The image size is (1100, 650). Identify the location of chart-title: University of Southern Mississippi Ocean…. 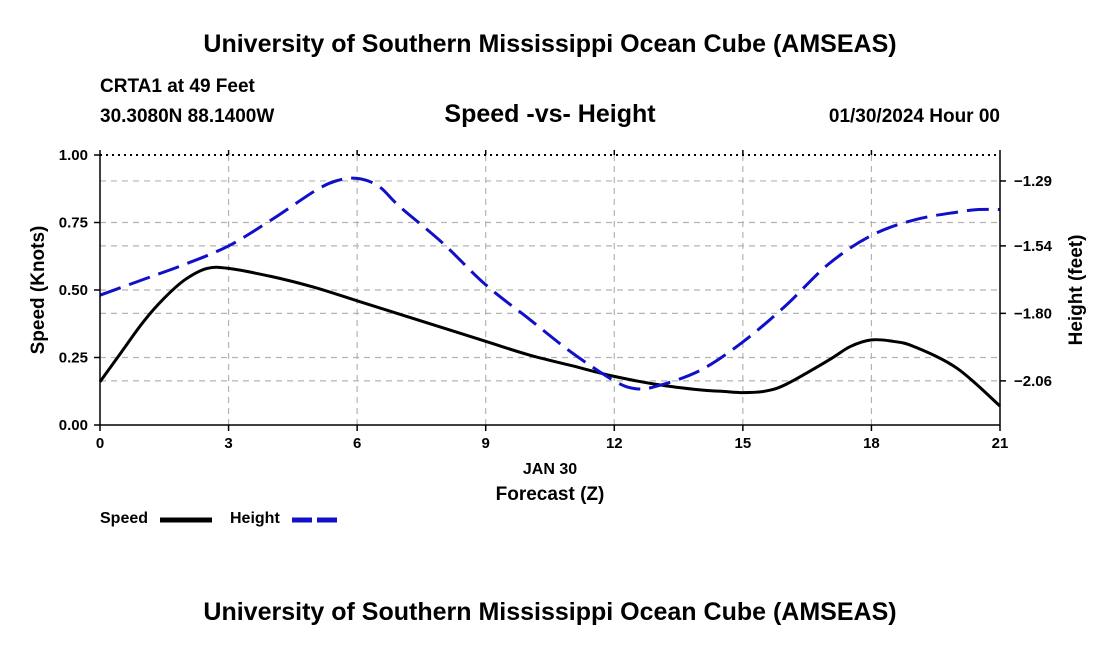
(550, 44).